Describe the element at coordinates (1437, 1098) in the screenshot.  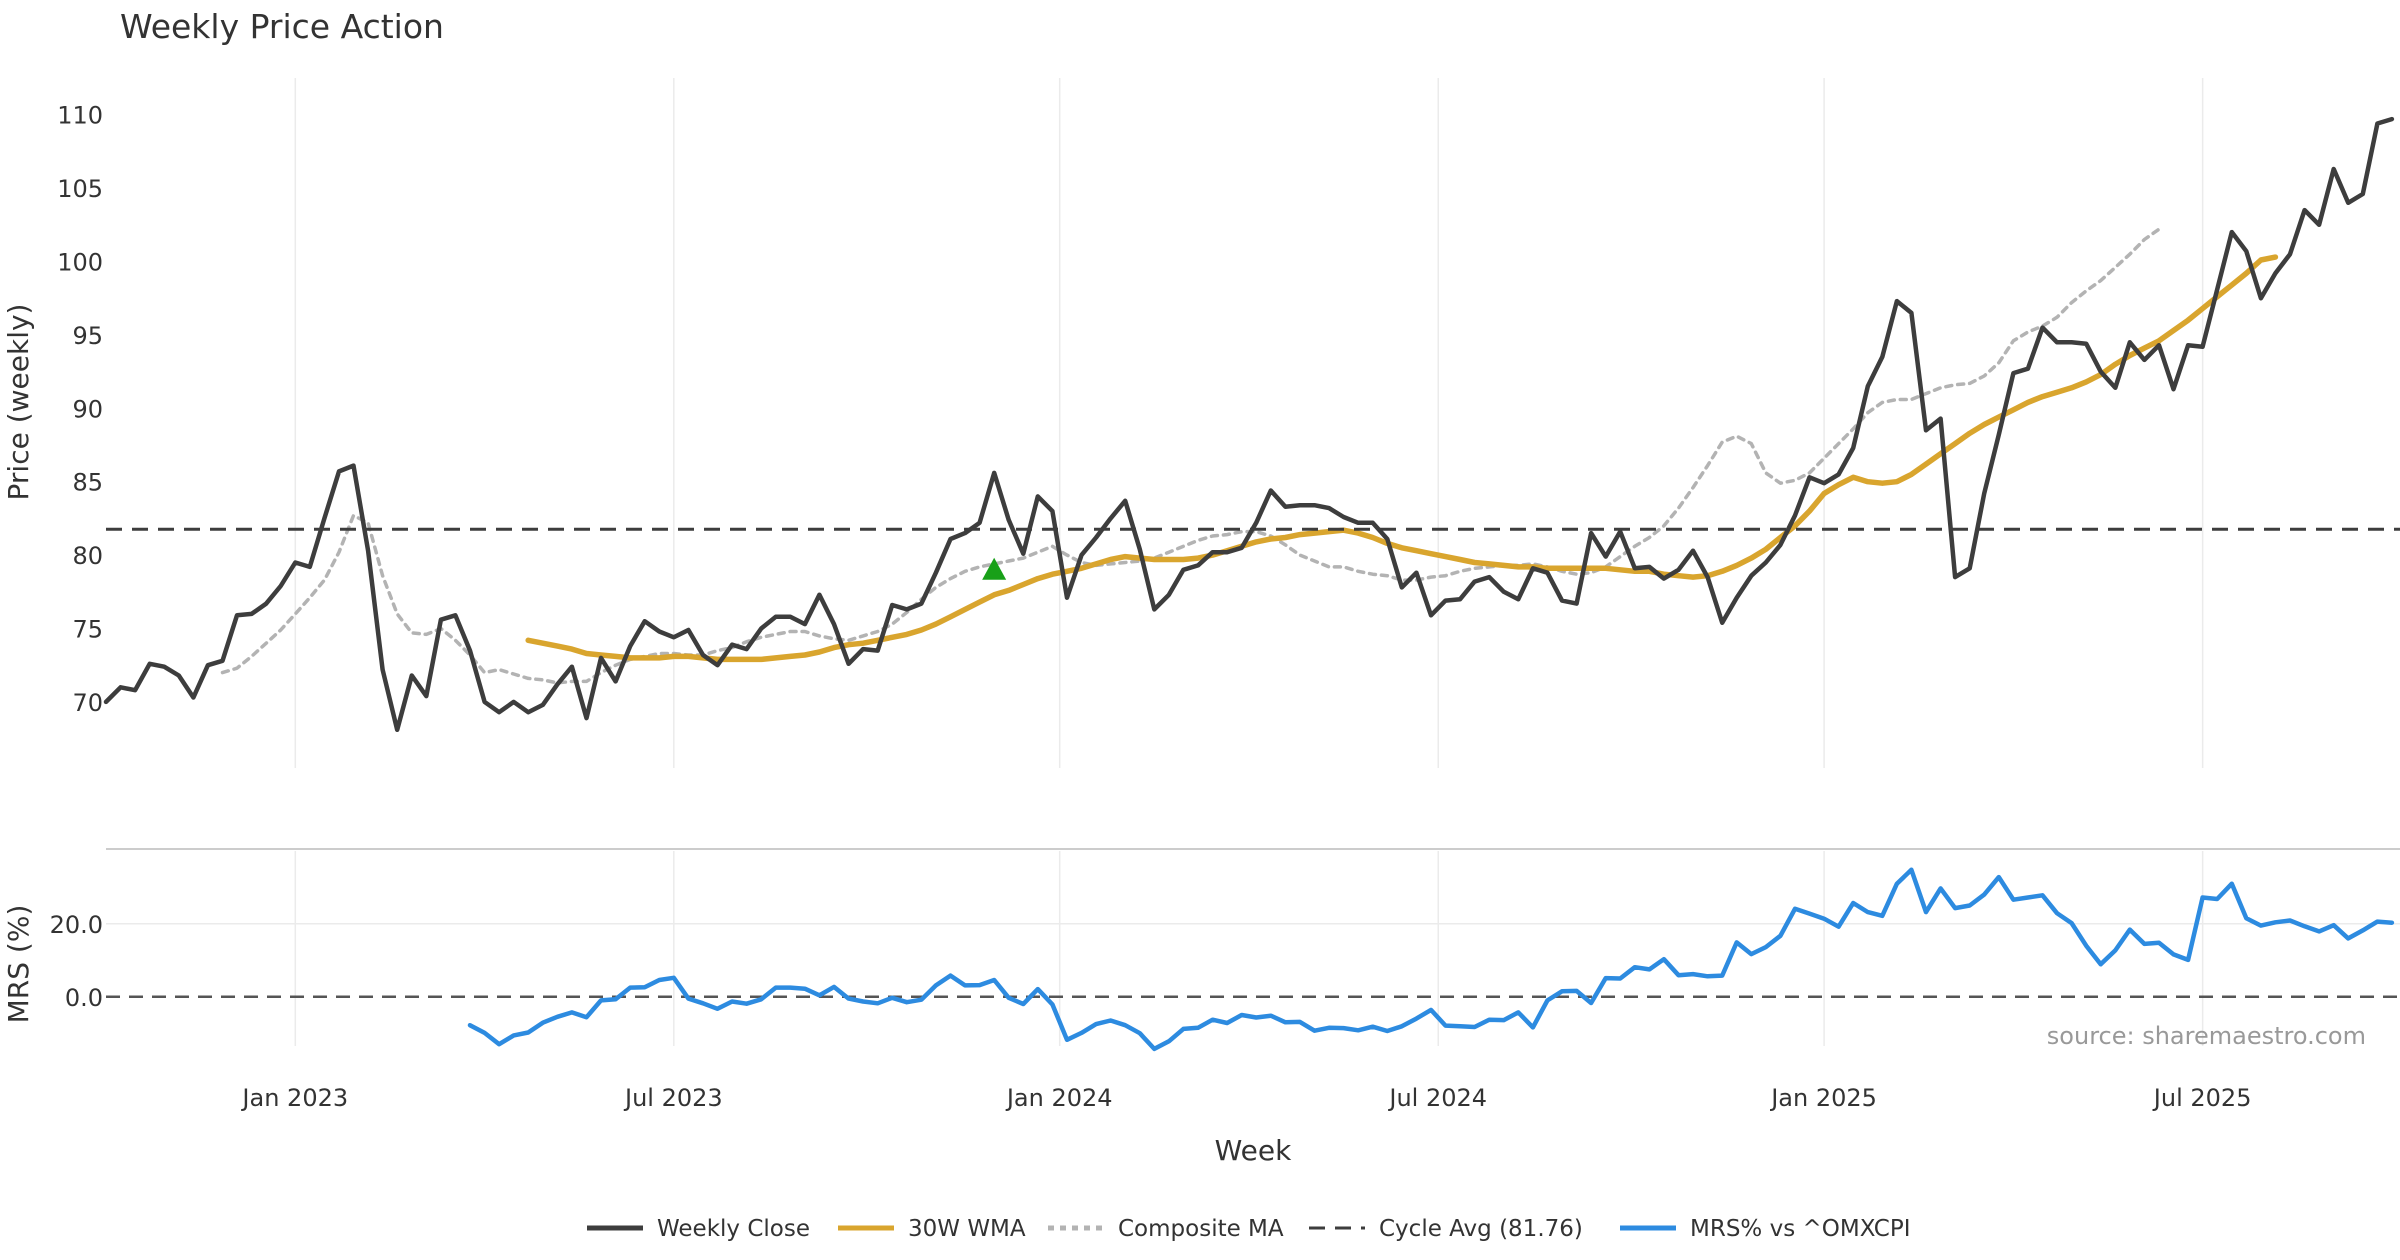
I see `x-tick-jul-2024: Jul 2024` at that location.